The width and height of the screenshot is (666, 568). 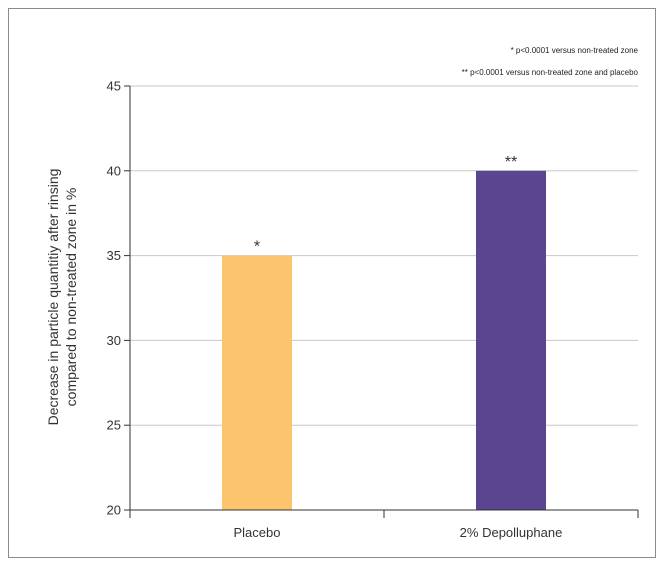 I want to click on x-category-label: Placebo, so click(x=257, y=532).